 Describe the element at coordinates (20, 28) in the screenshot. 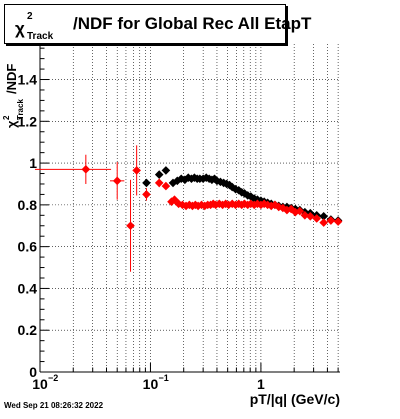

I see `title-chi-symbol: χ` at that location.